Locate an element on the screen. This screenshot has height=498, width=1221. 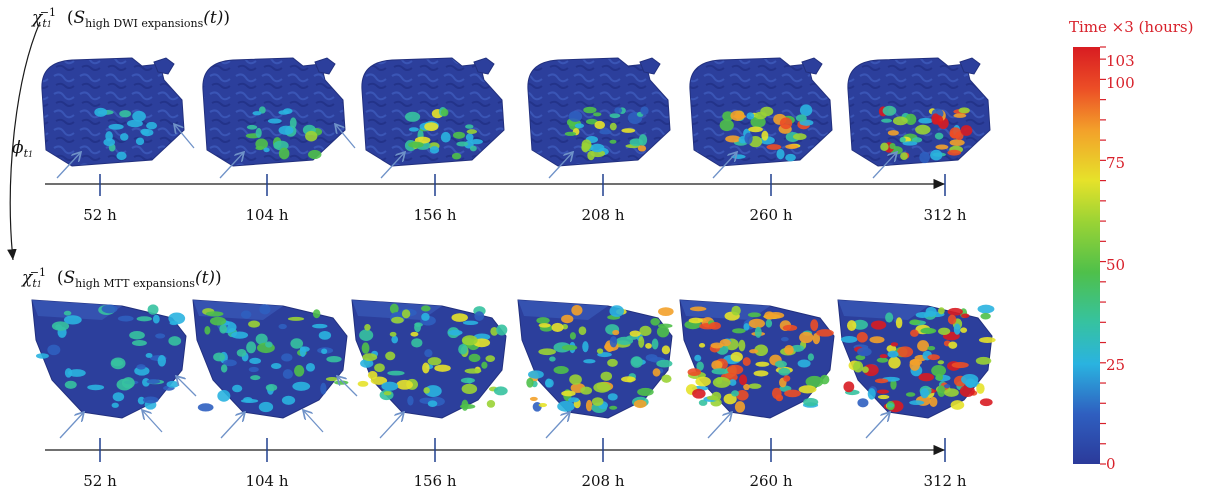
colorbar-label: 75 is located at coordinates (1116, 163).